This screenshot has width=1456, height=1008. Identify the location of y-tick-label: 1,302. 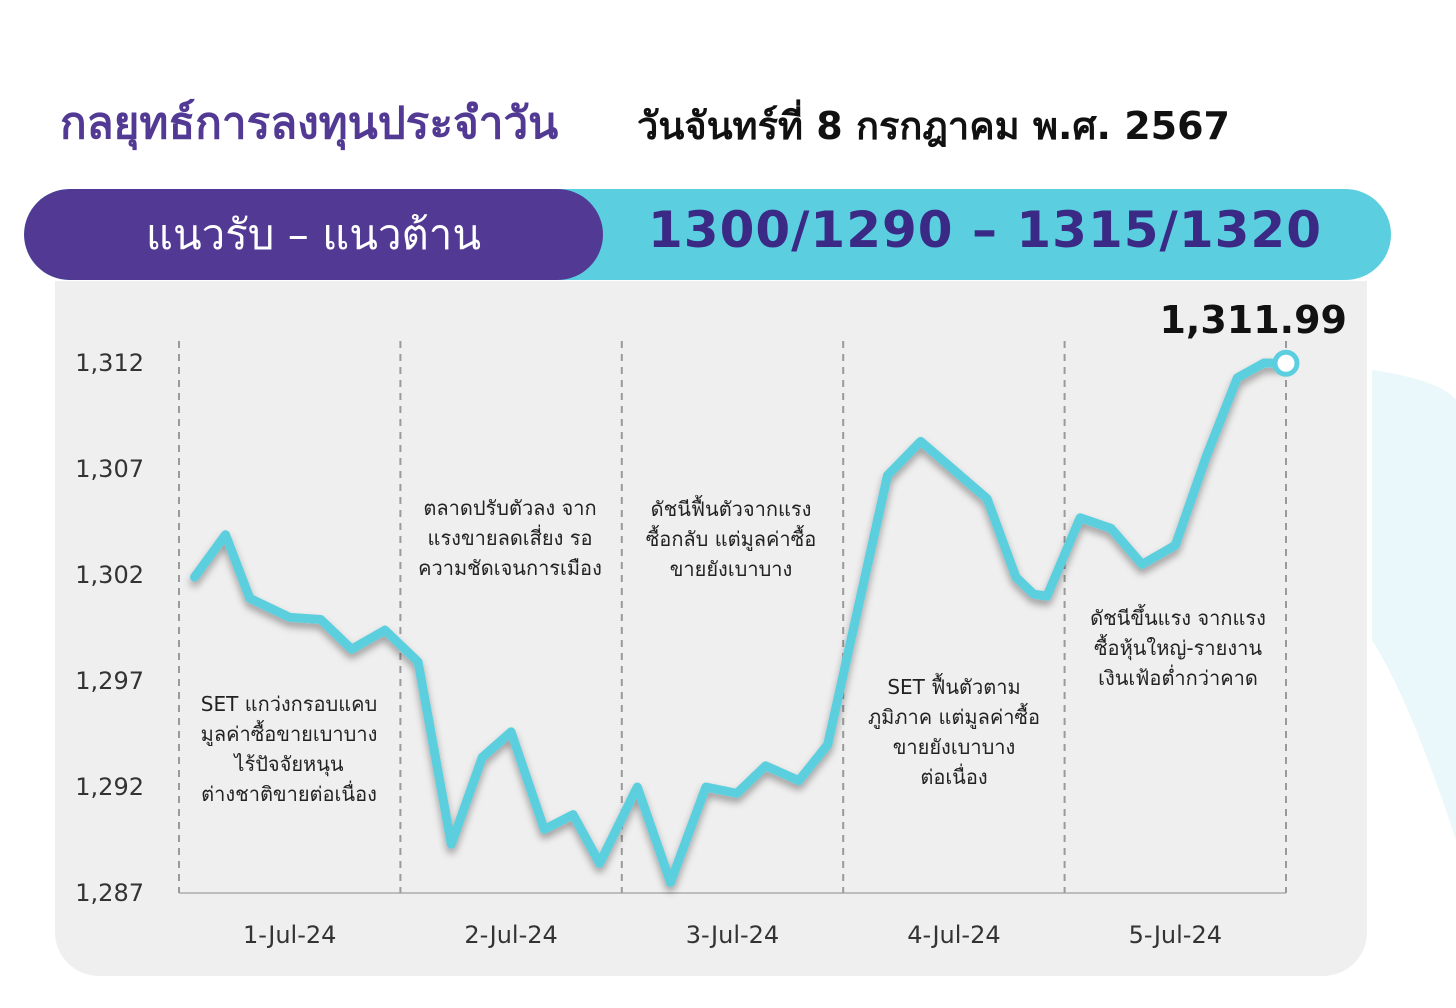
(109, 575).